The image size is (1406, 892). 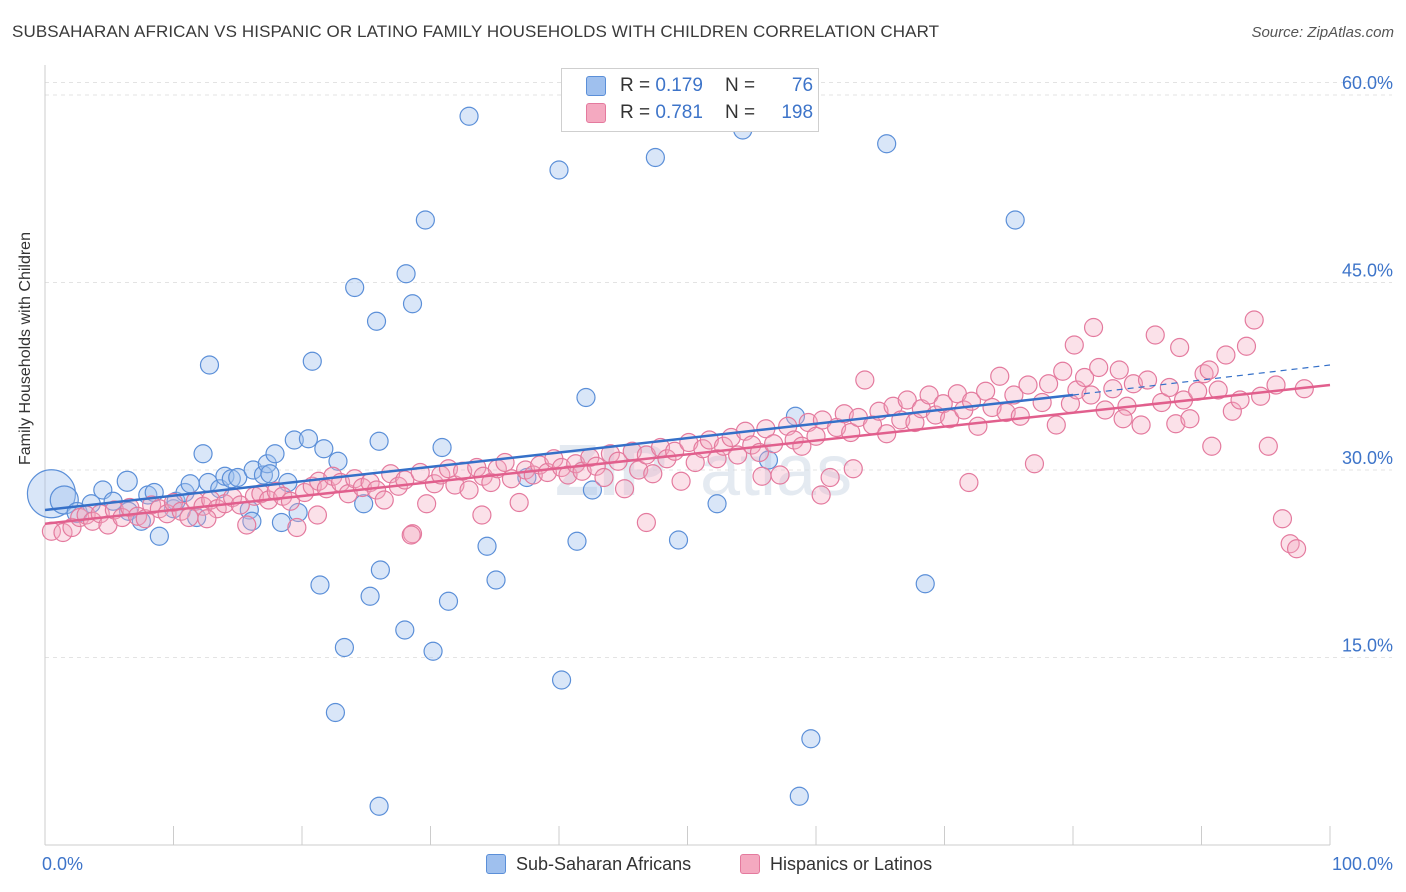 What do you see at coordinates (679, 85) in the screenshot?
I see `r-value: 0.179` at bounding box center [679, 85].